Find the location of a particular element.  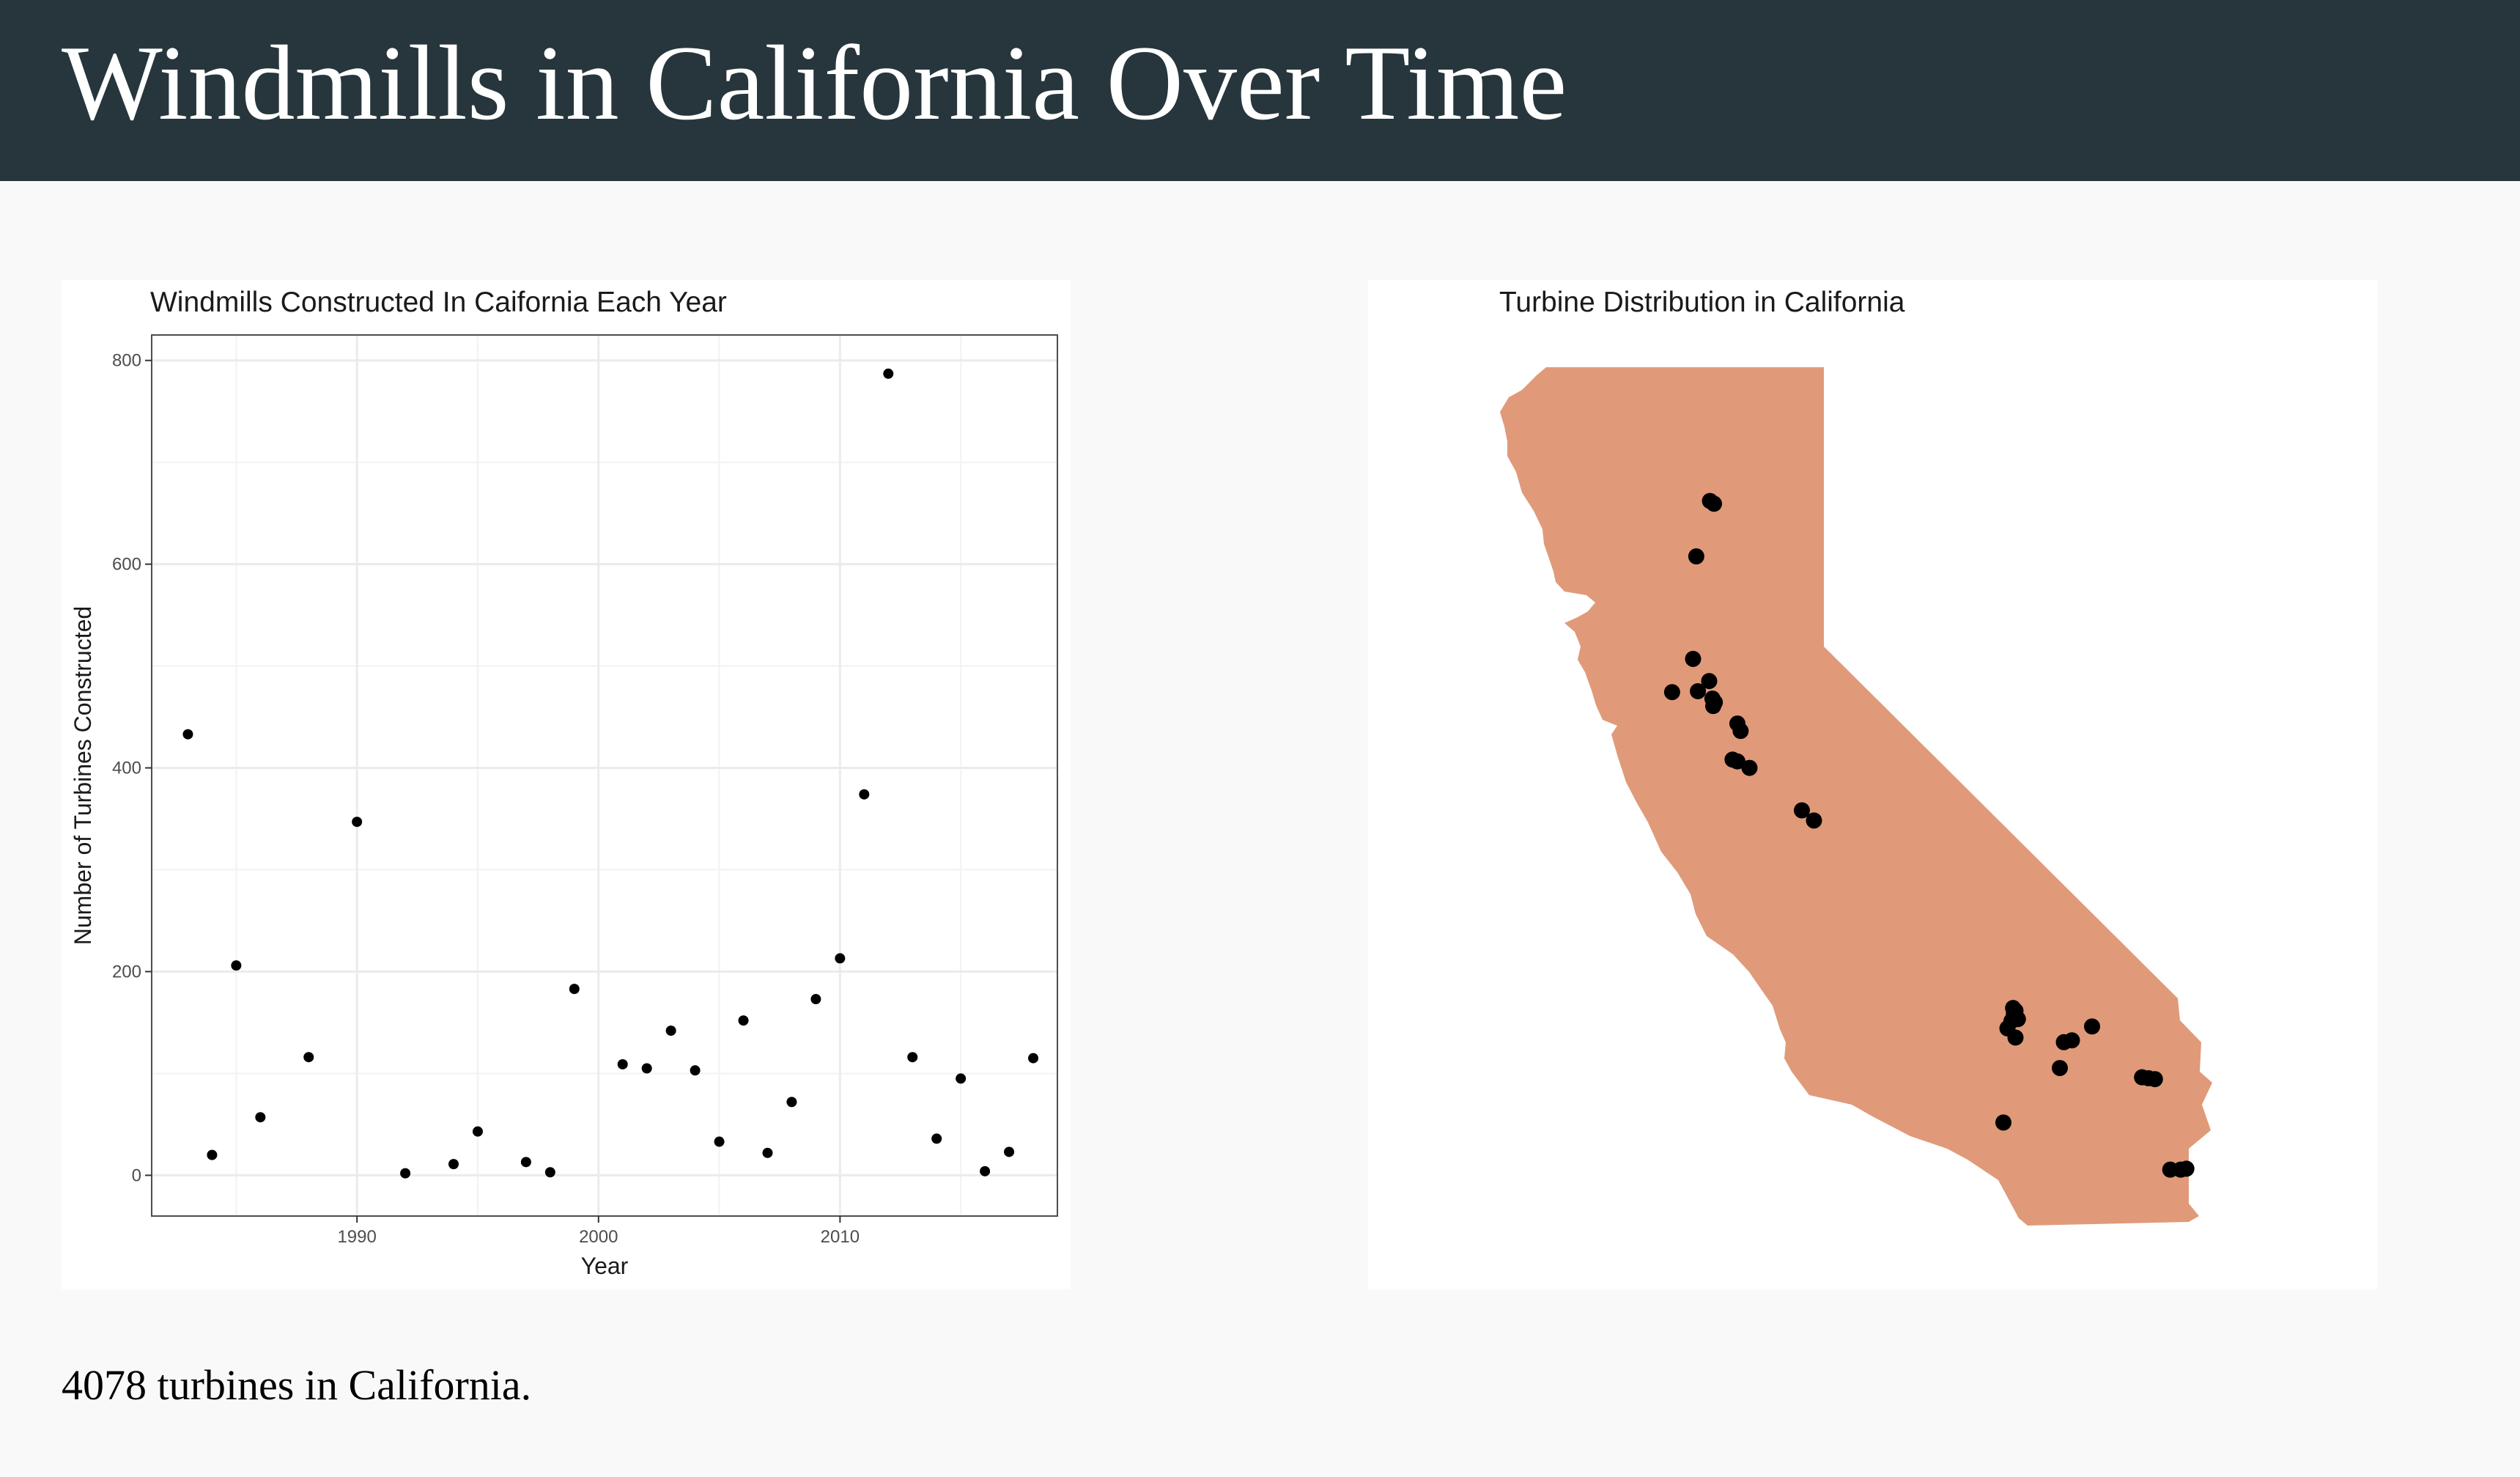

y-tick-label: 600 is located at coordinates (126, 565).